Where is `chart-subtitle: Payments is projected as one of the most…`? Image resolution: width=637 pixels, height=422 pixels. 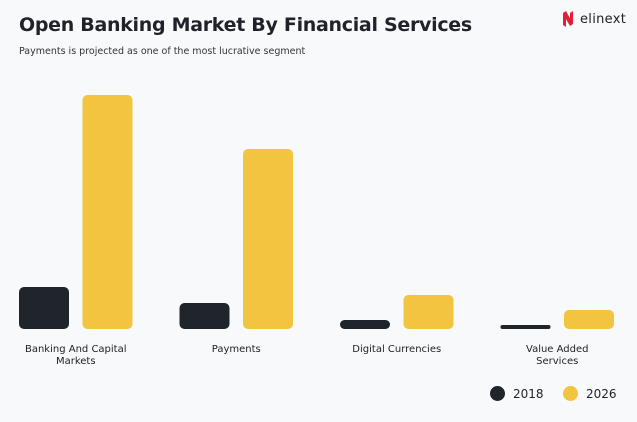
chart-subtitle: Payments is projected as one of the most… is located at coordinates (162, 51).